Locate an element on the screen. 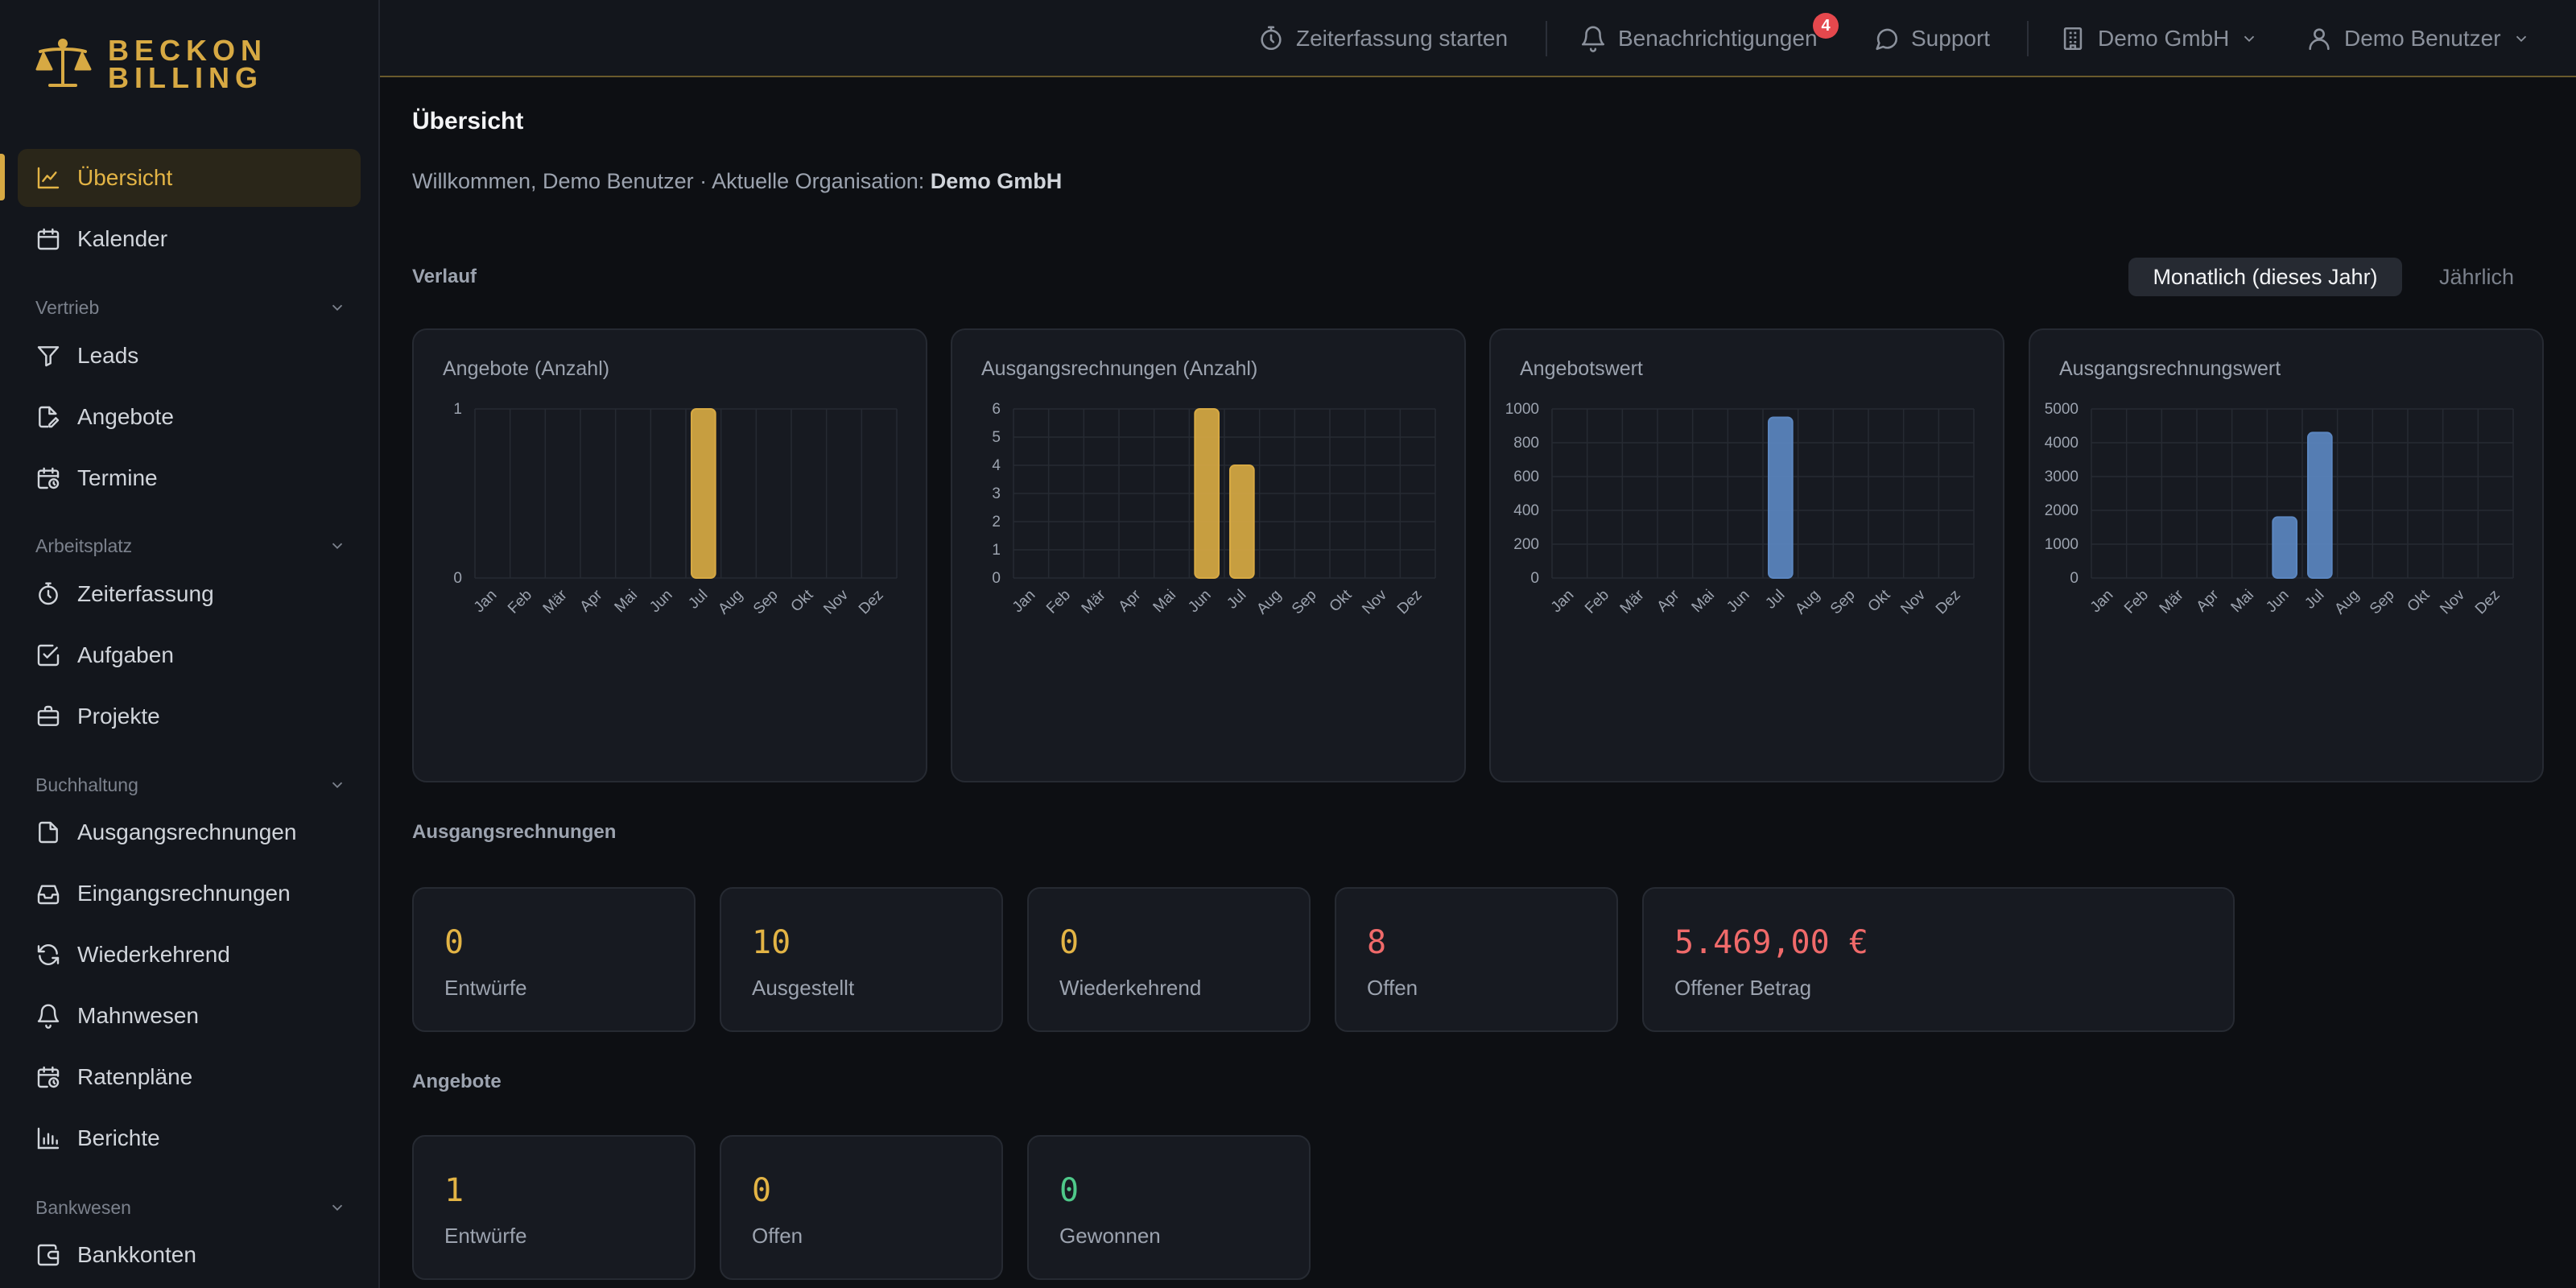 The height and width of the screenshot is (1288, 2576). bell-icon is located at coordinates (1593, 39).